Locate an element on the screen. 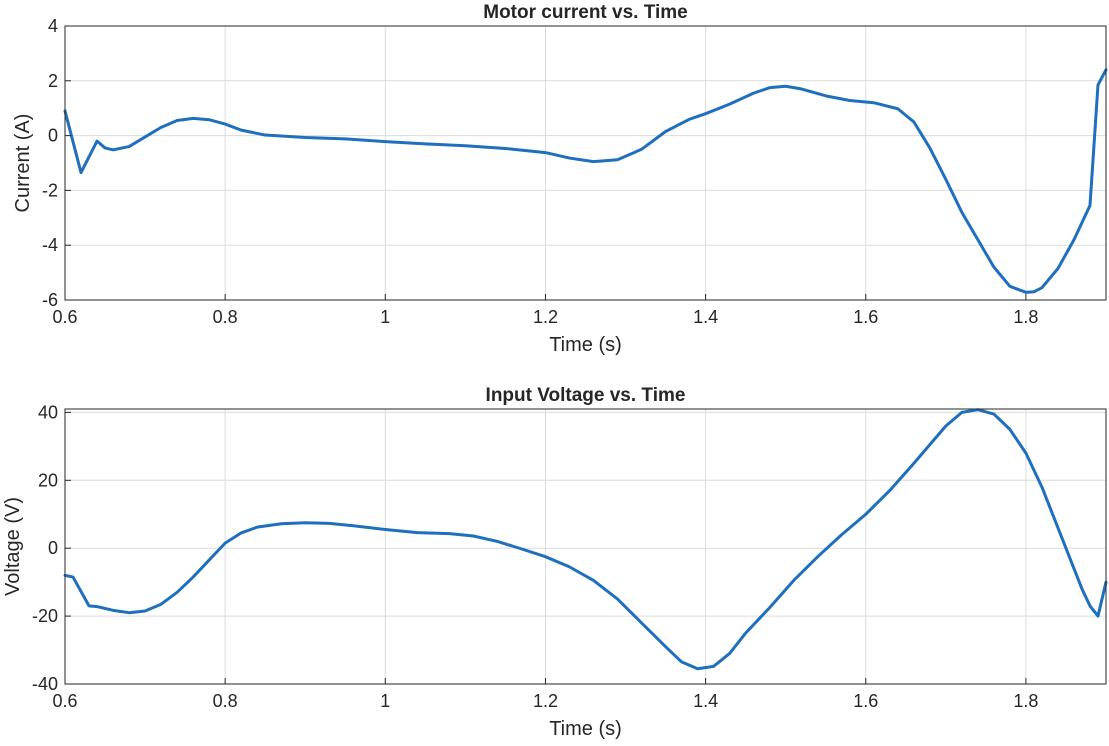 The width and height of the screenshot is (1109, 746). current-x-tick-label: 1 is located at coordinates (385, 317).